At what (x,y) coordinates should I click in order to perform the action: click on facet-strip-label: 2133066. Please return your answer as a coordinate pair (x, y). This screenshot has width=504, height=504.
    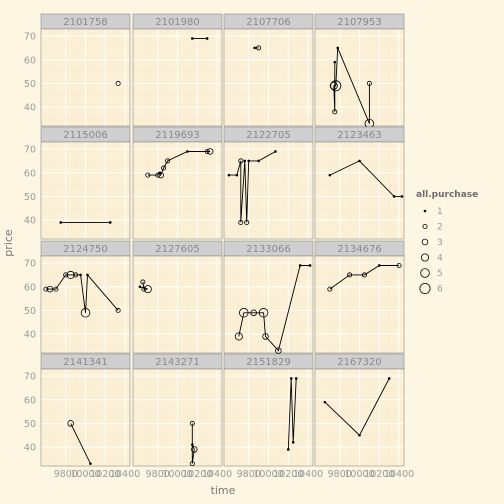
    Looking at the image, I should click on (268, 249).